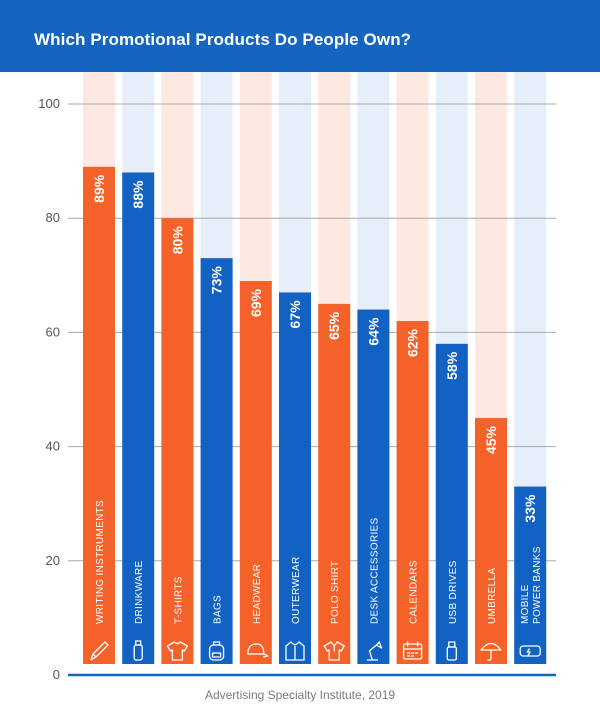  What do you see at coordinates (453, 592) in the screenshot?
I see `bar-category-label: USB DRIVES` at bounding box center [453, 592].